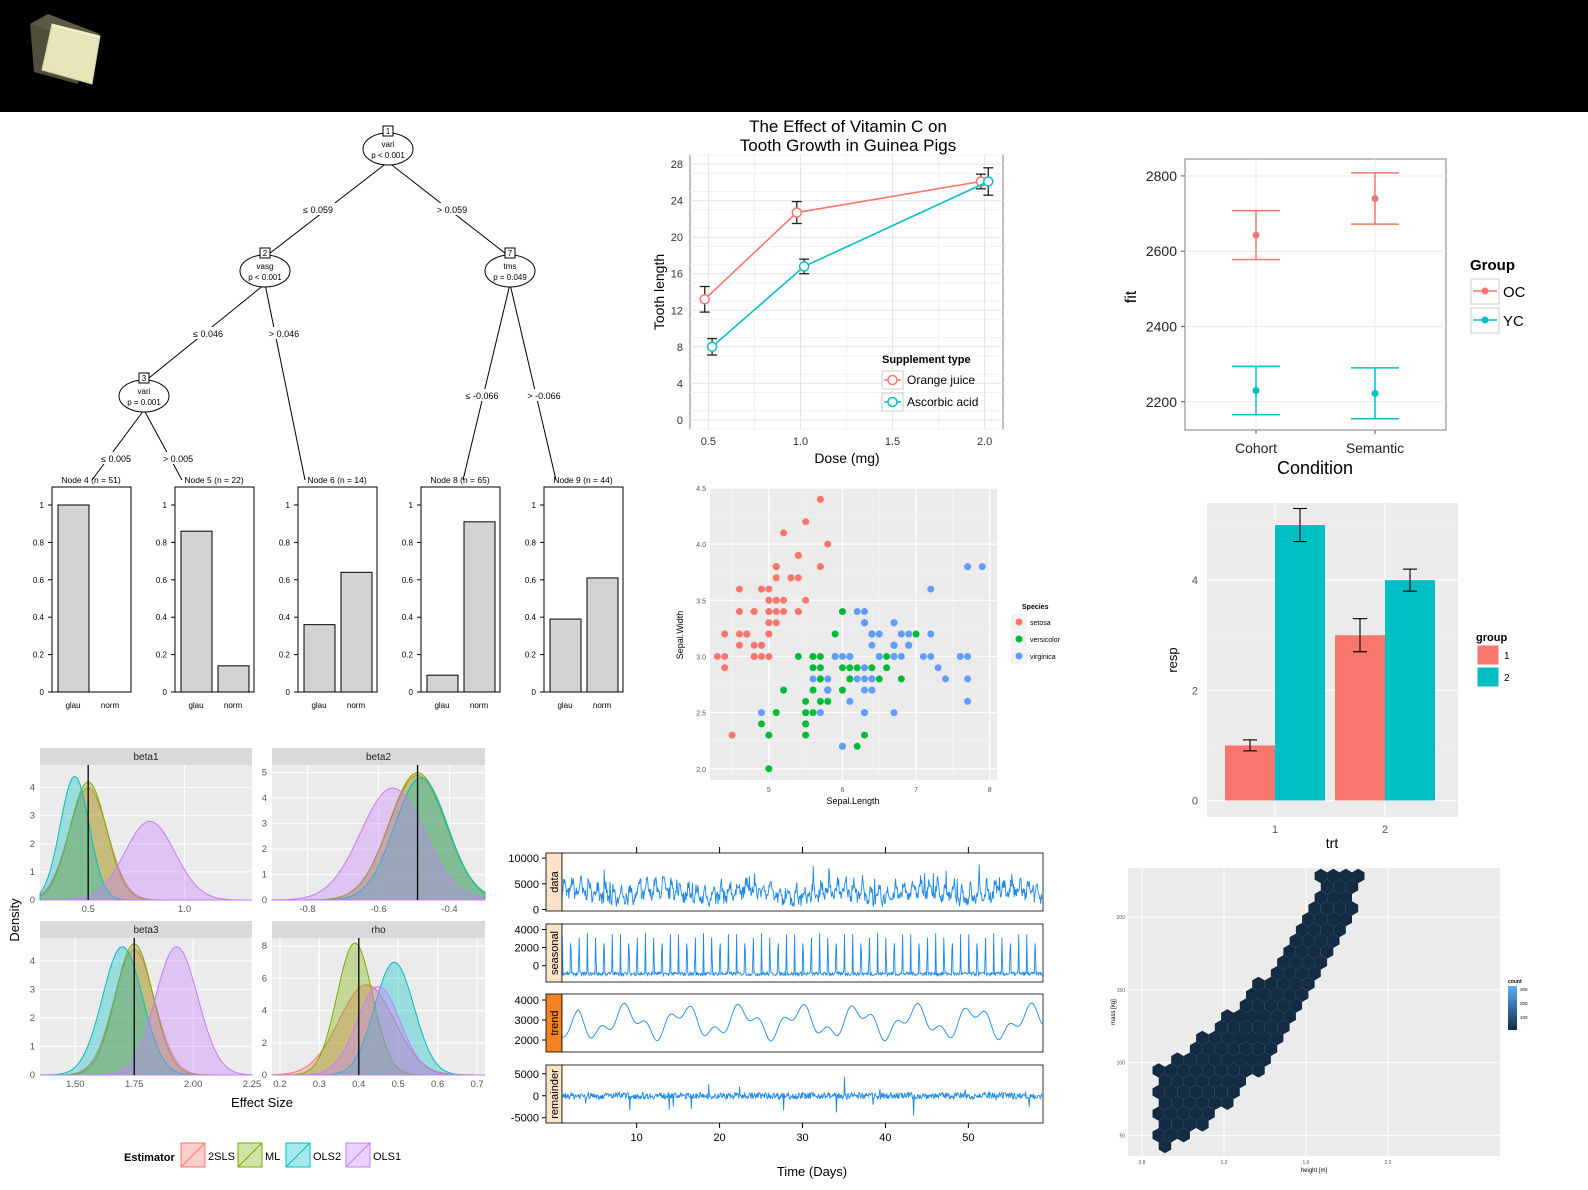  I want to click on x-tick-label: -0.8, so click(307, 909).